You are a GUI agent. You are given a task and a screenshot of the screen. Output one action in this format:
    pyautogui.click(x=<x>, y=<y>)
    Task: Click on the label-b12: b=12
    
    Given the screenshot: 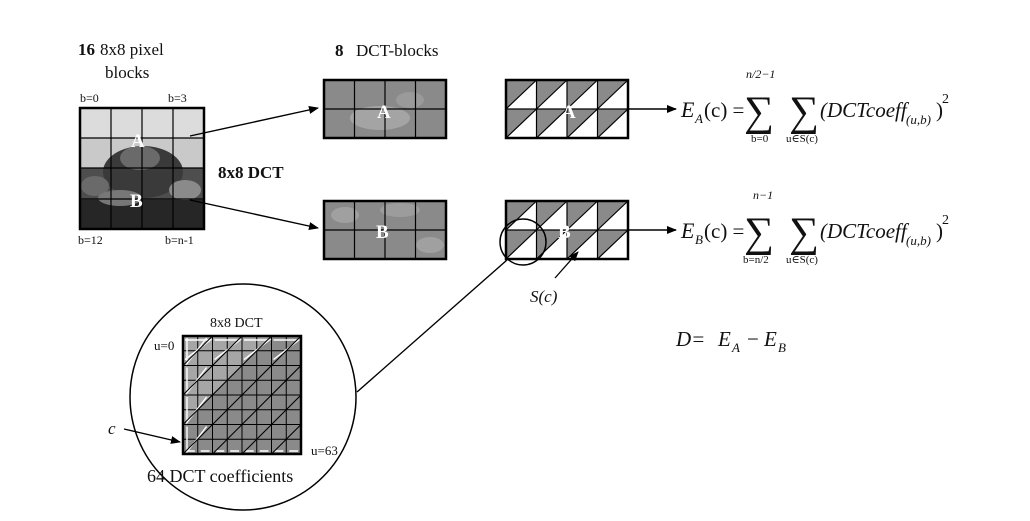 What is the action you would take?
    pyautogui.click(x=90, y=240)
    